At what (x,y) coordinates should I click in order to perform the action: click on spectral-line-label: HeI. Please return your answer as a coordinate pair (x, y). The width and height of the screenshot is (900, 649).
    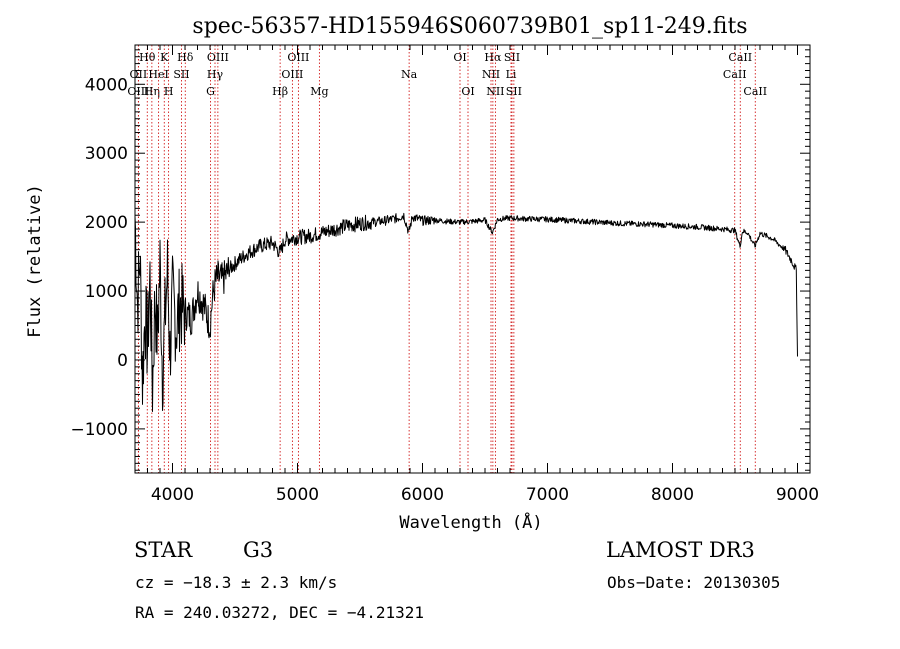
    Looking at the image, I should click on (158, 74).